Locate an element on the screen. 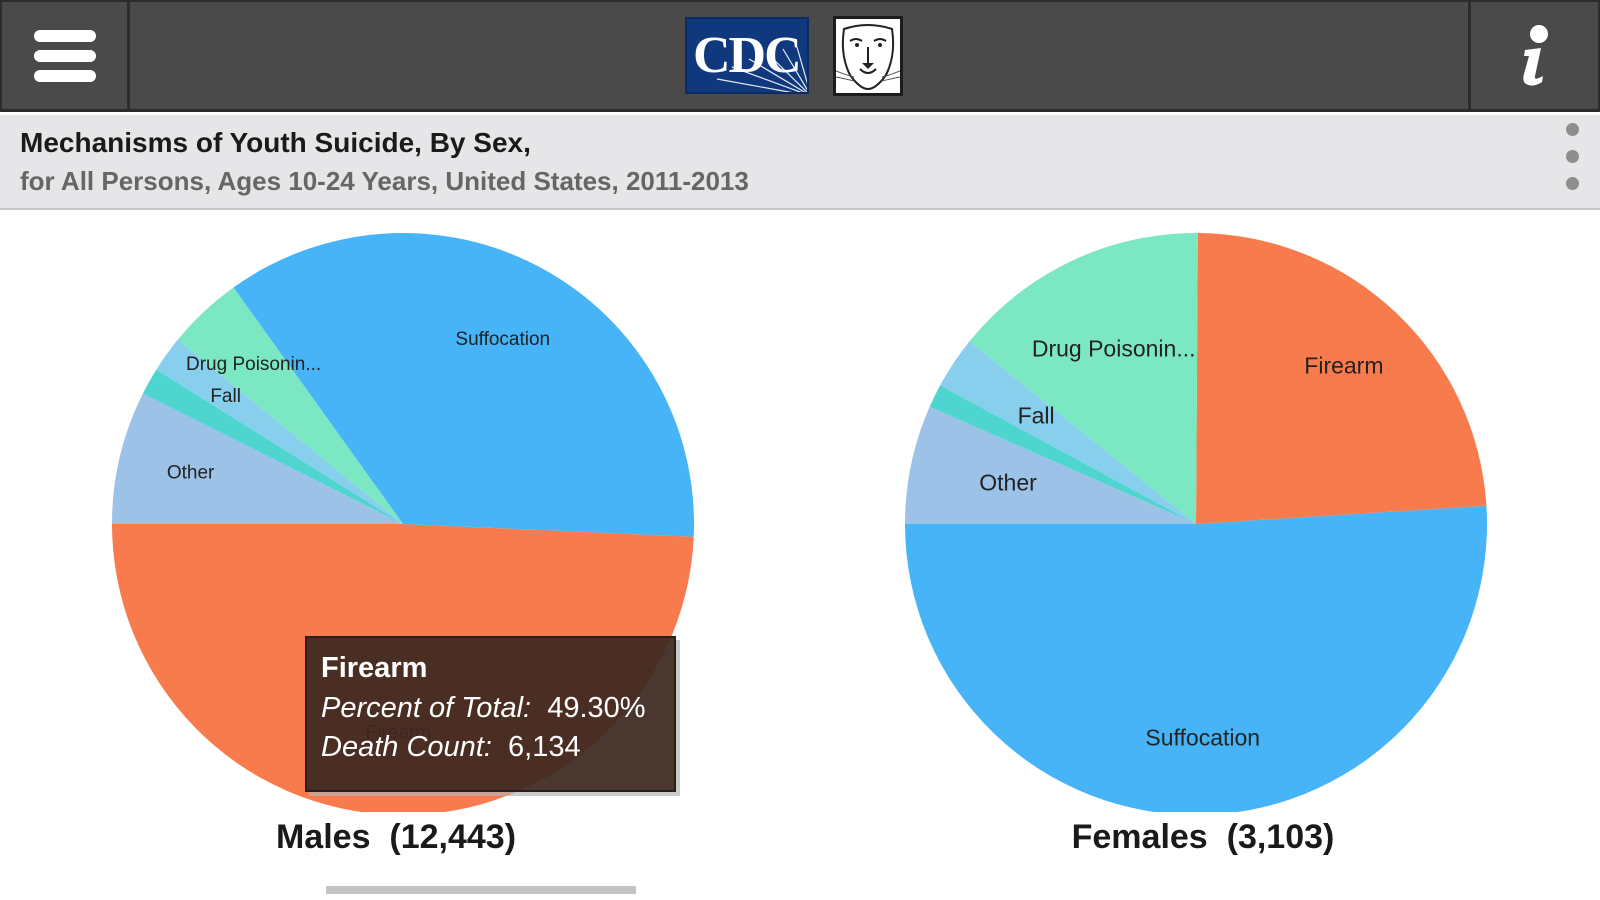 This screenshot has height=900, width=1600. lion-icon is located at coordinates (868, 57).